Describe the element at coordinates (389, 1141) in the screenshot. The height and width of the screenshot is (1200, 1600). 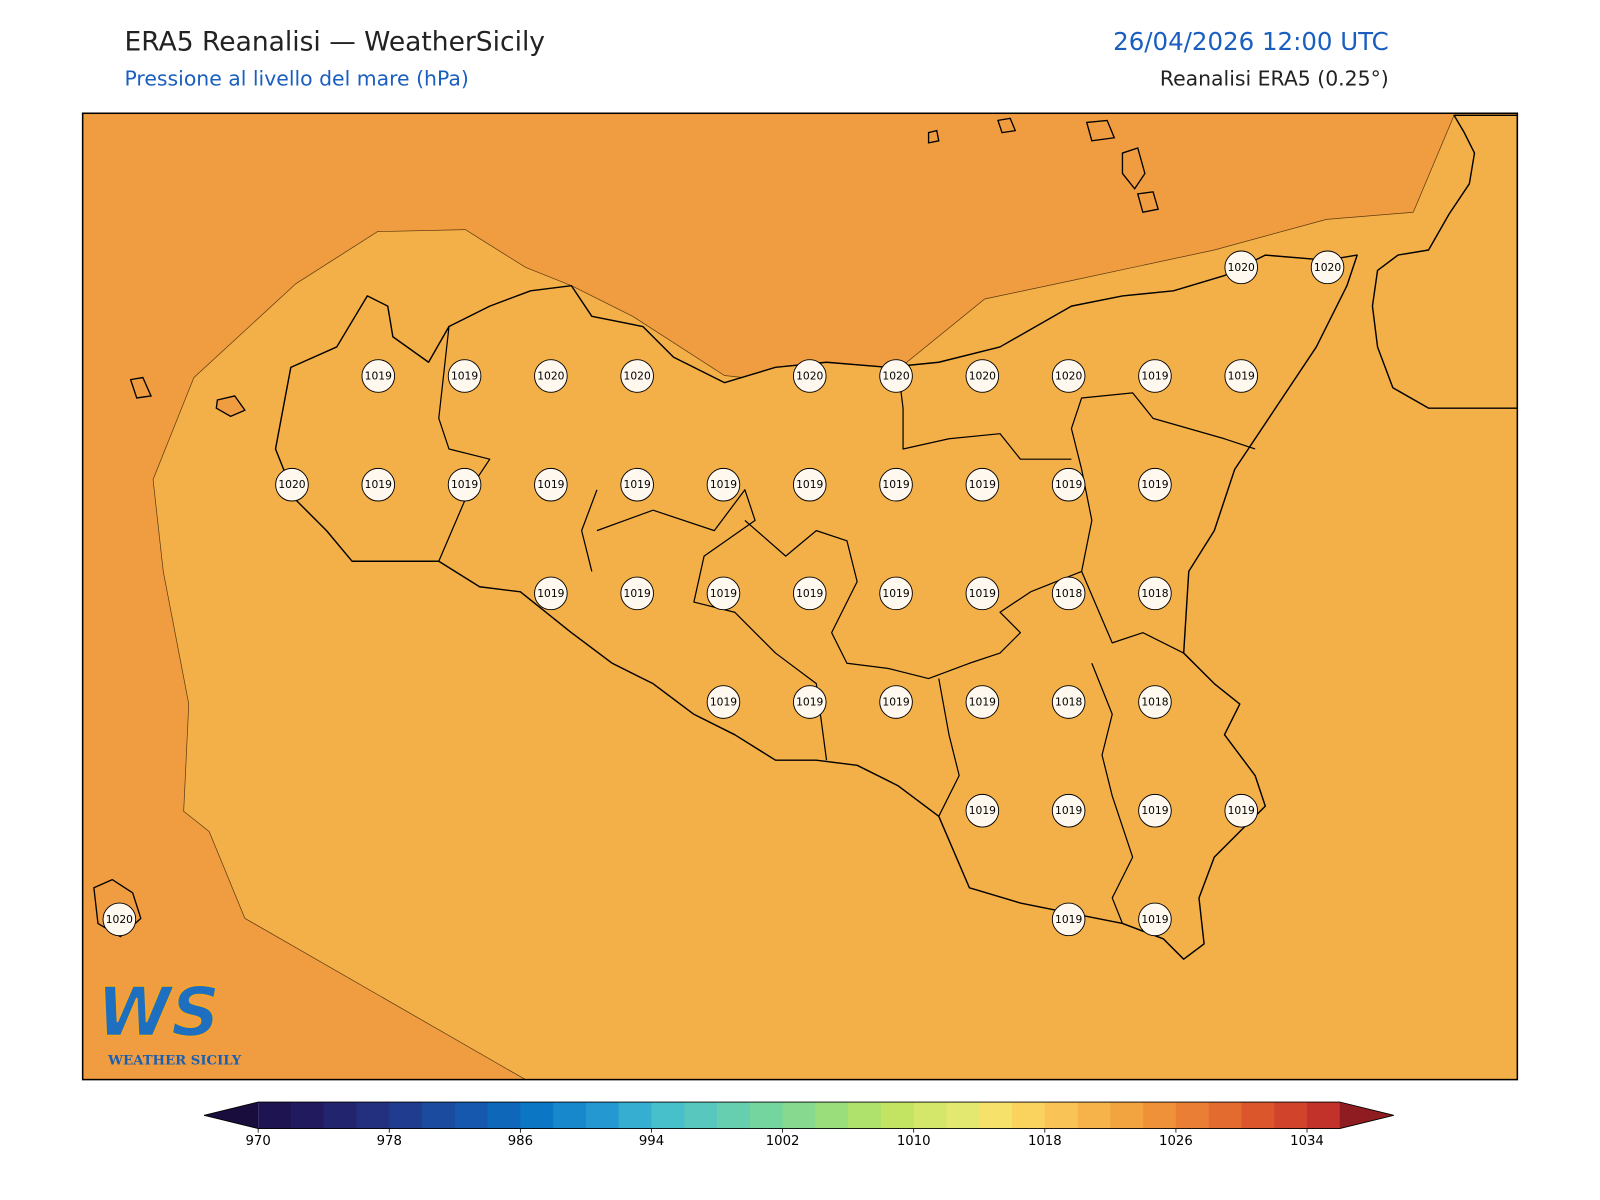
I see `colorbar-tick-label: 978` at that location.